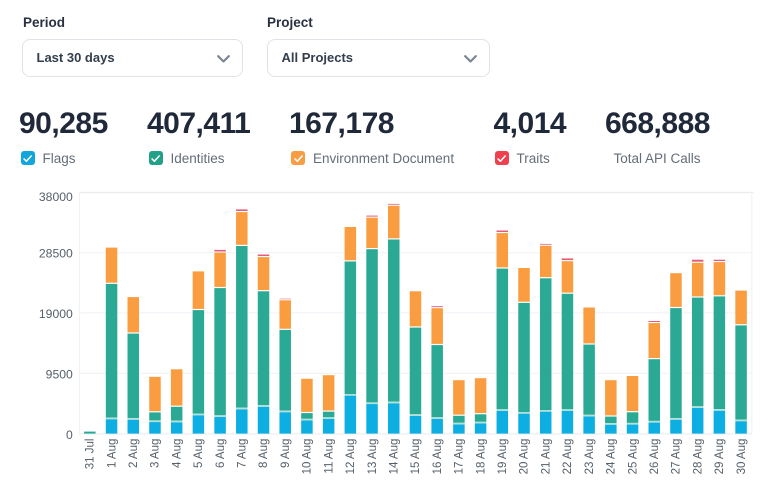  What do you see at coordinates (394, 457) in the screenshot?
I see `svg-text: 14 Aug` at bounding box center [394, 457].